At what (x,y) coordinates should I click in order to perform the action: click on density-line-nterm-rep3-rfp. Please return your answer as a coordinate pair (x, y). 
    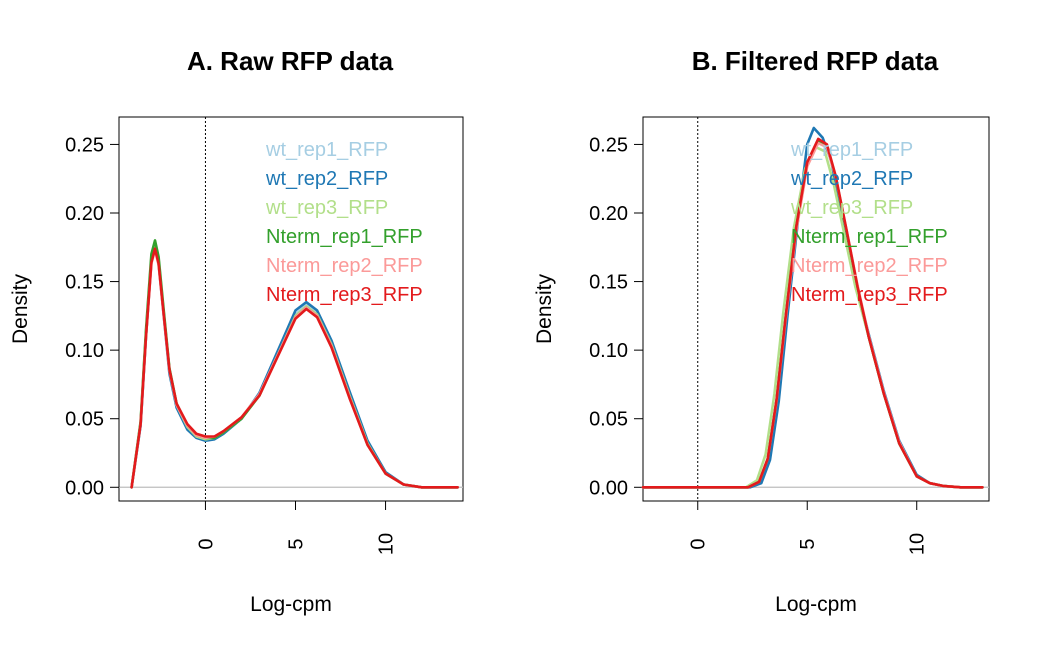
    Looking at the image, I should click on (294, 368).